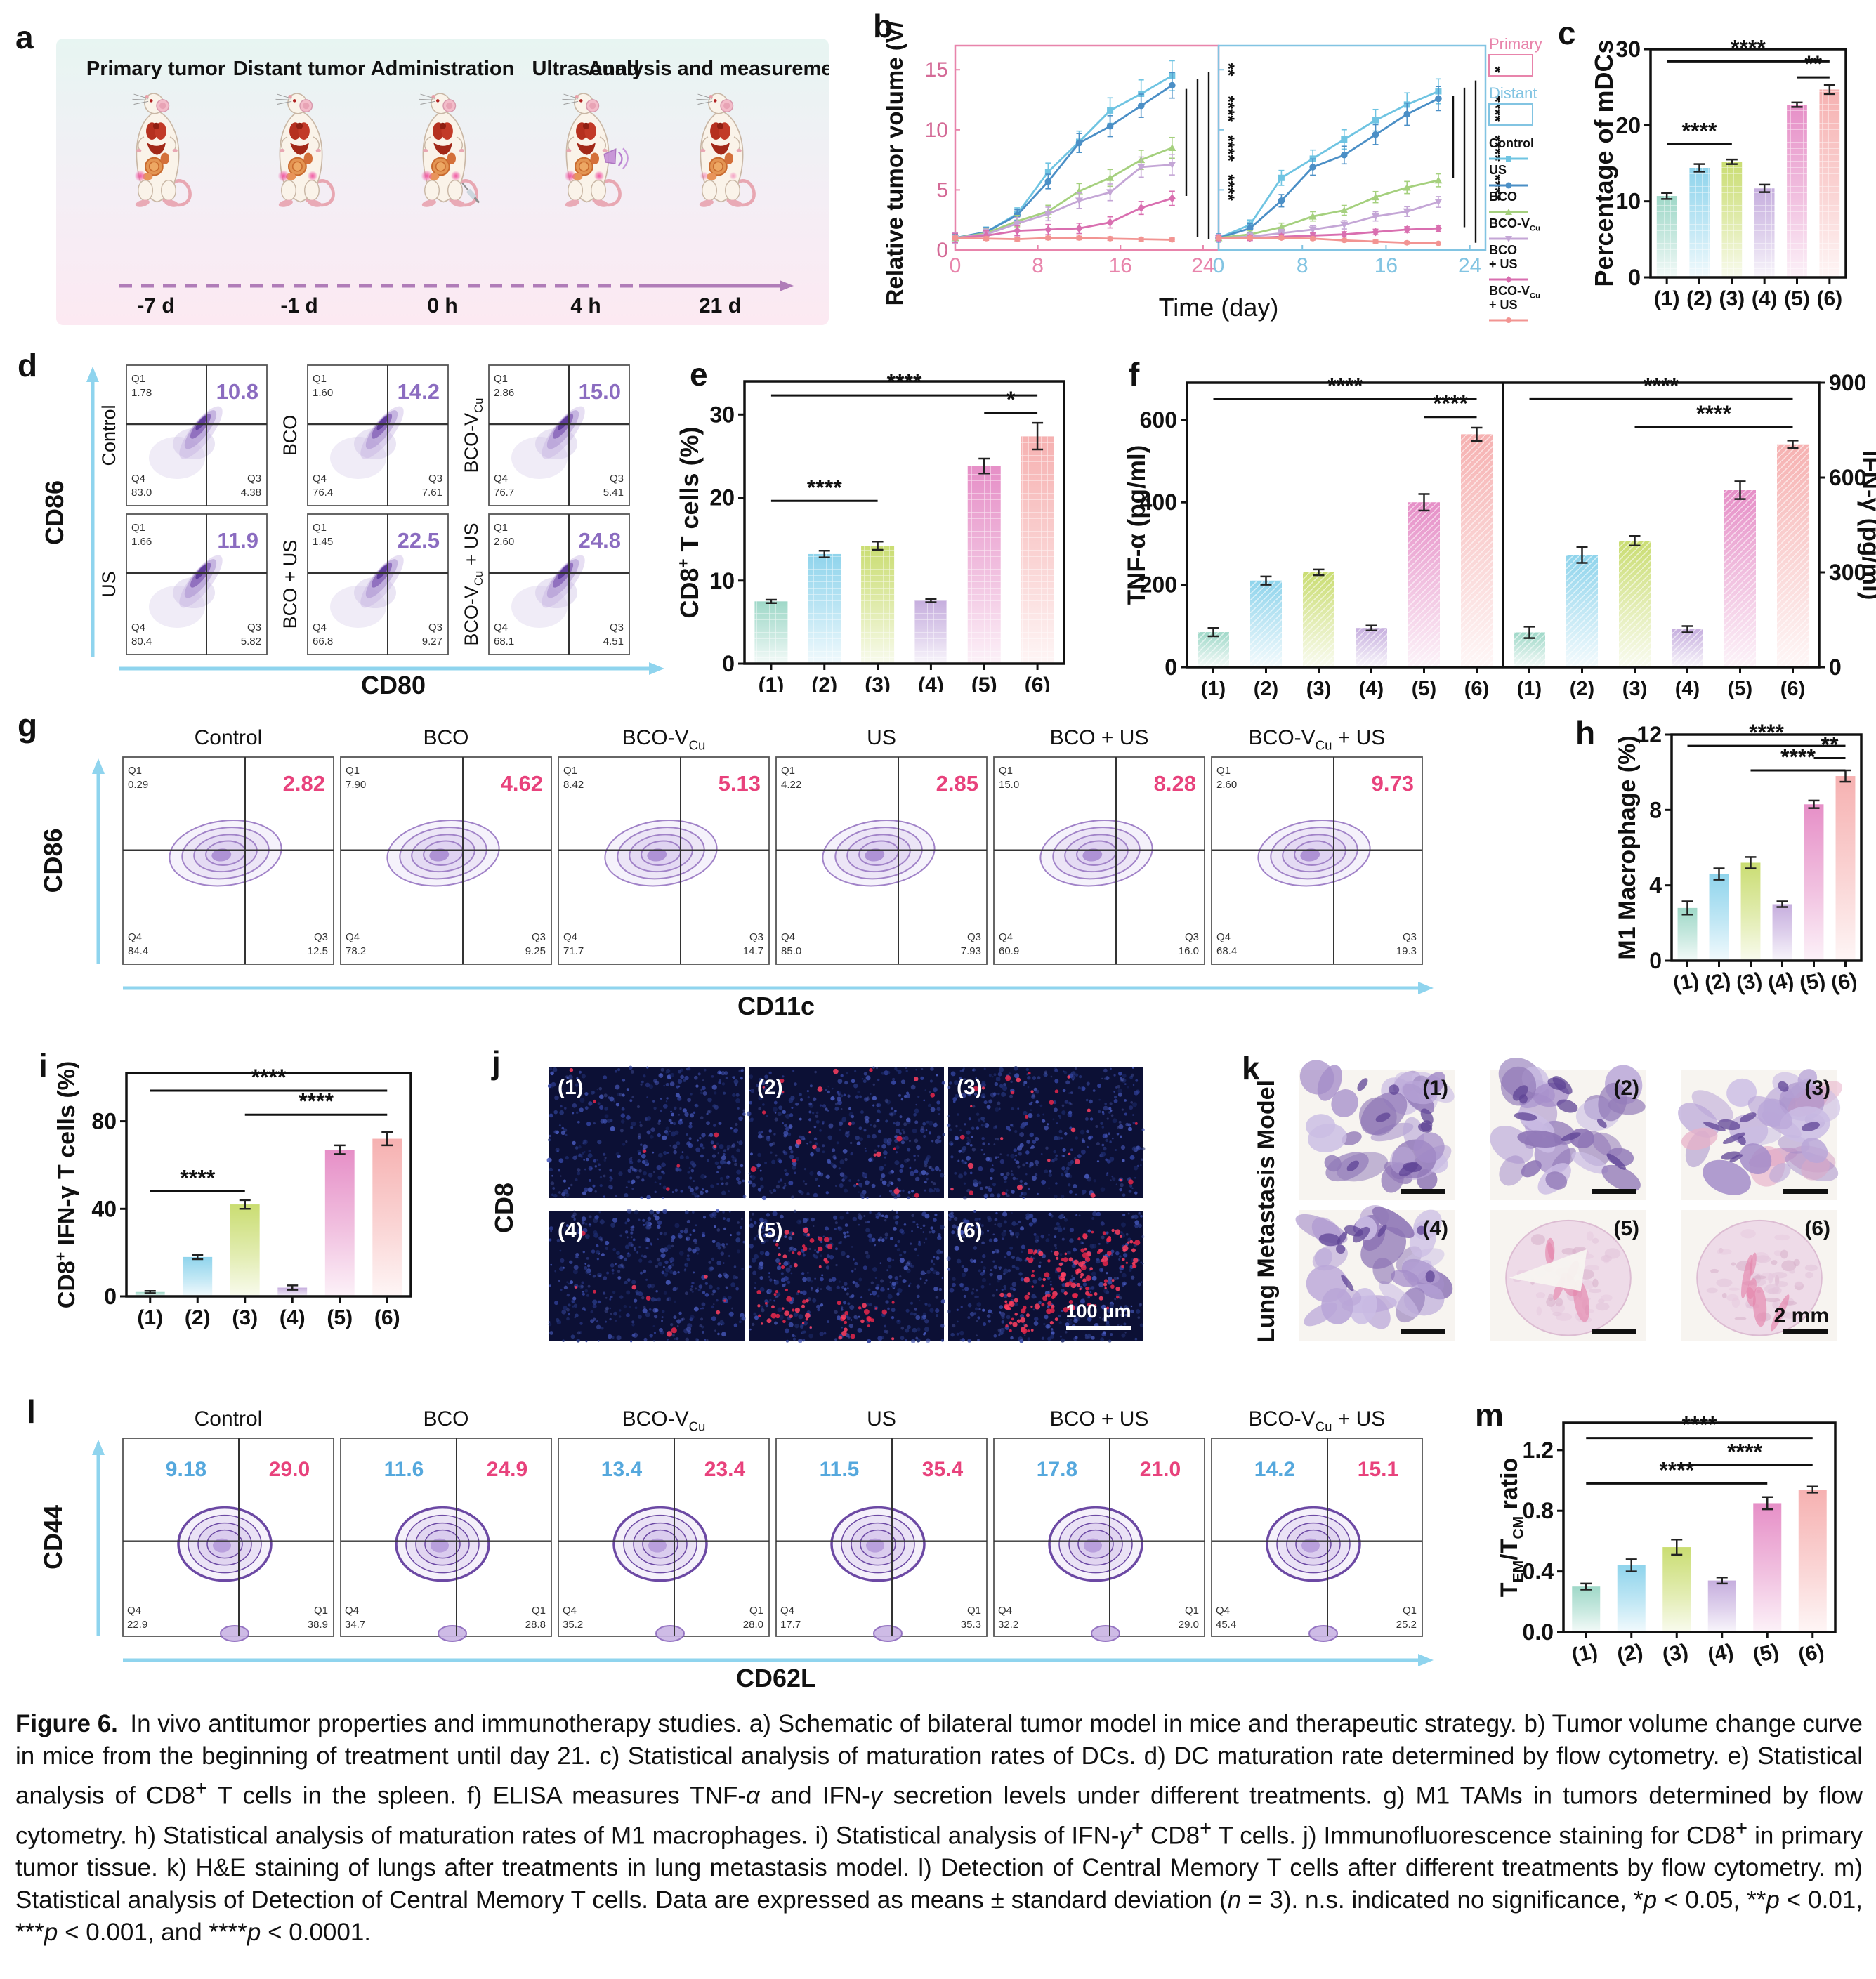 The image size is (1876, 1979). I want to click on svg-text: CD44, so click(55, 1537).